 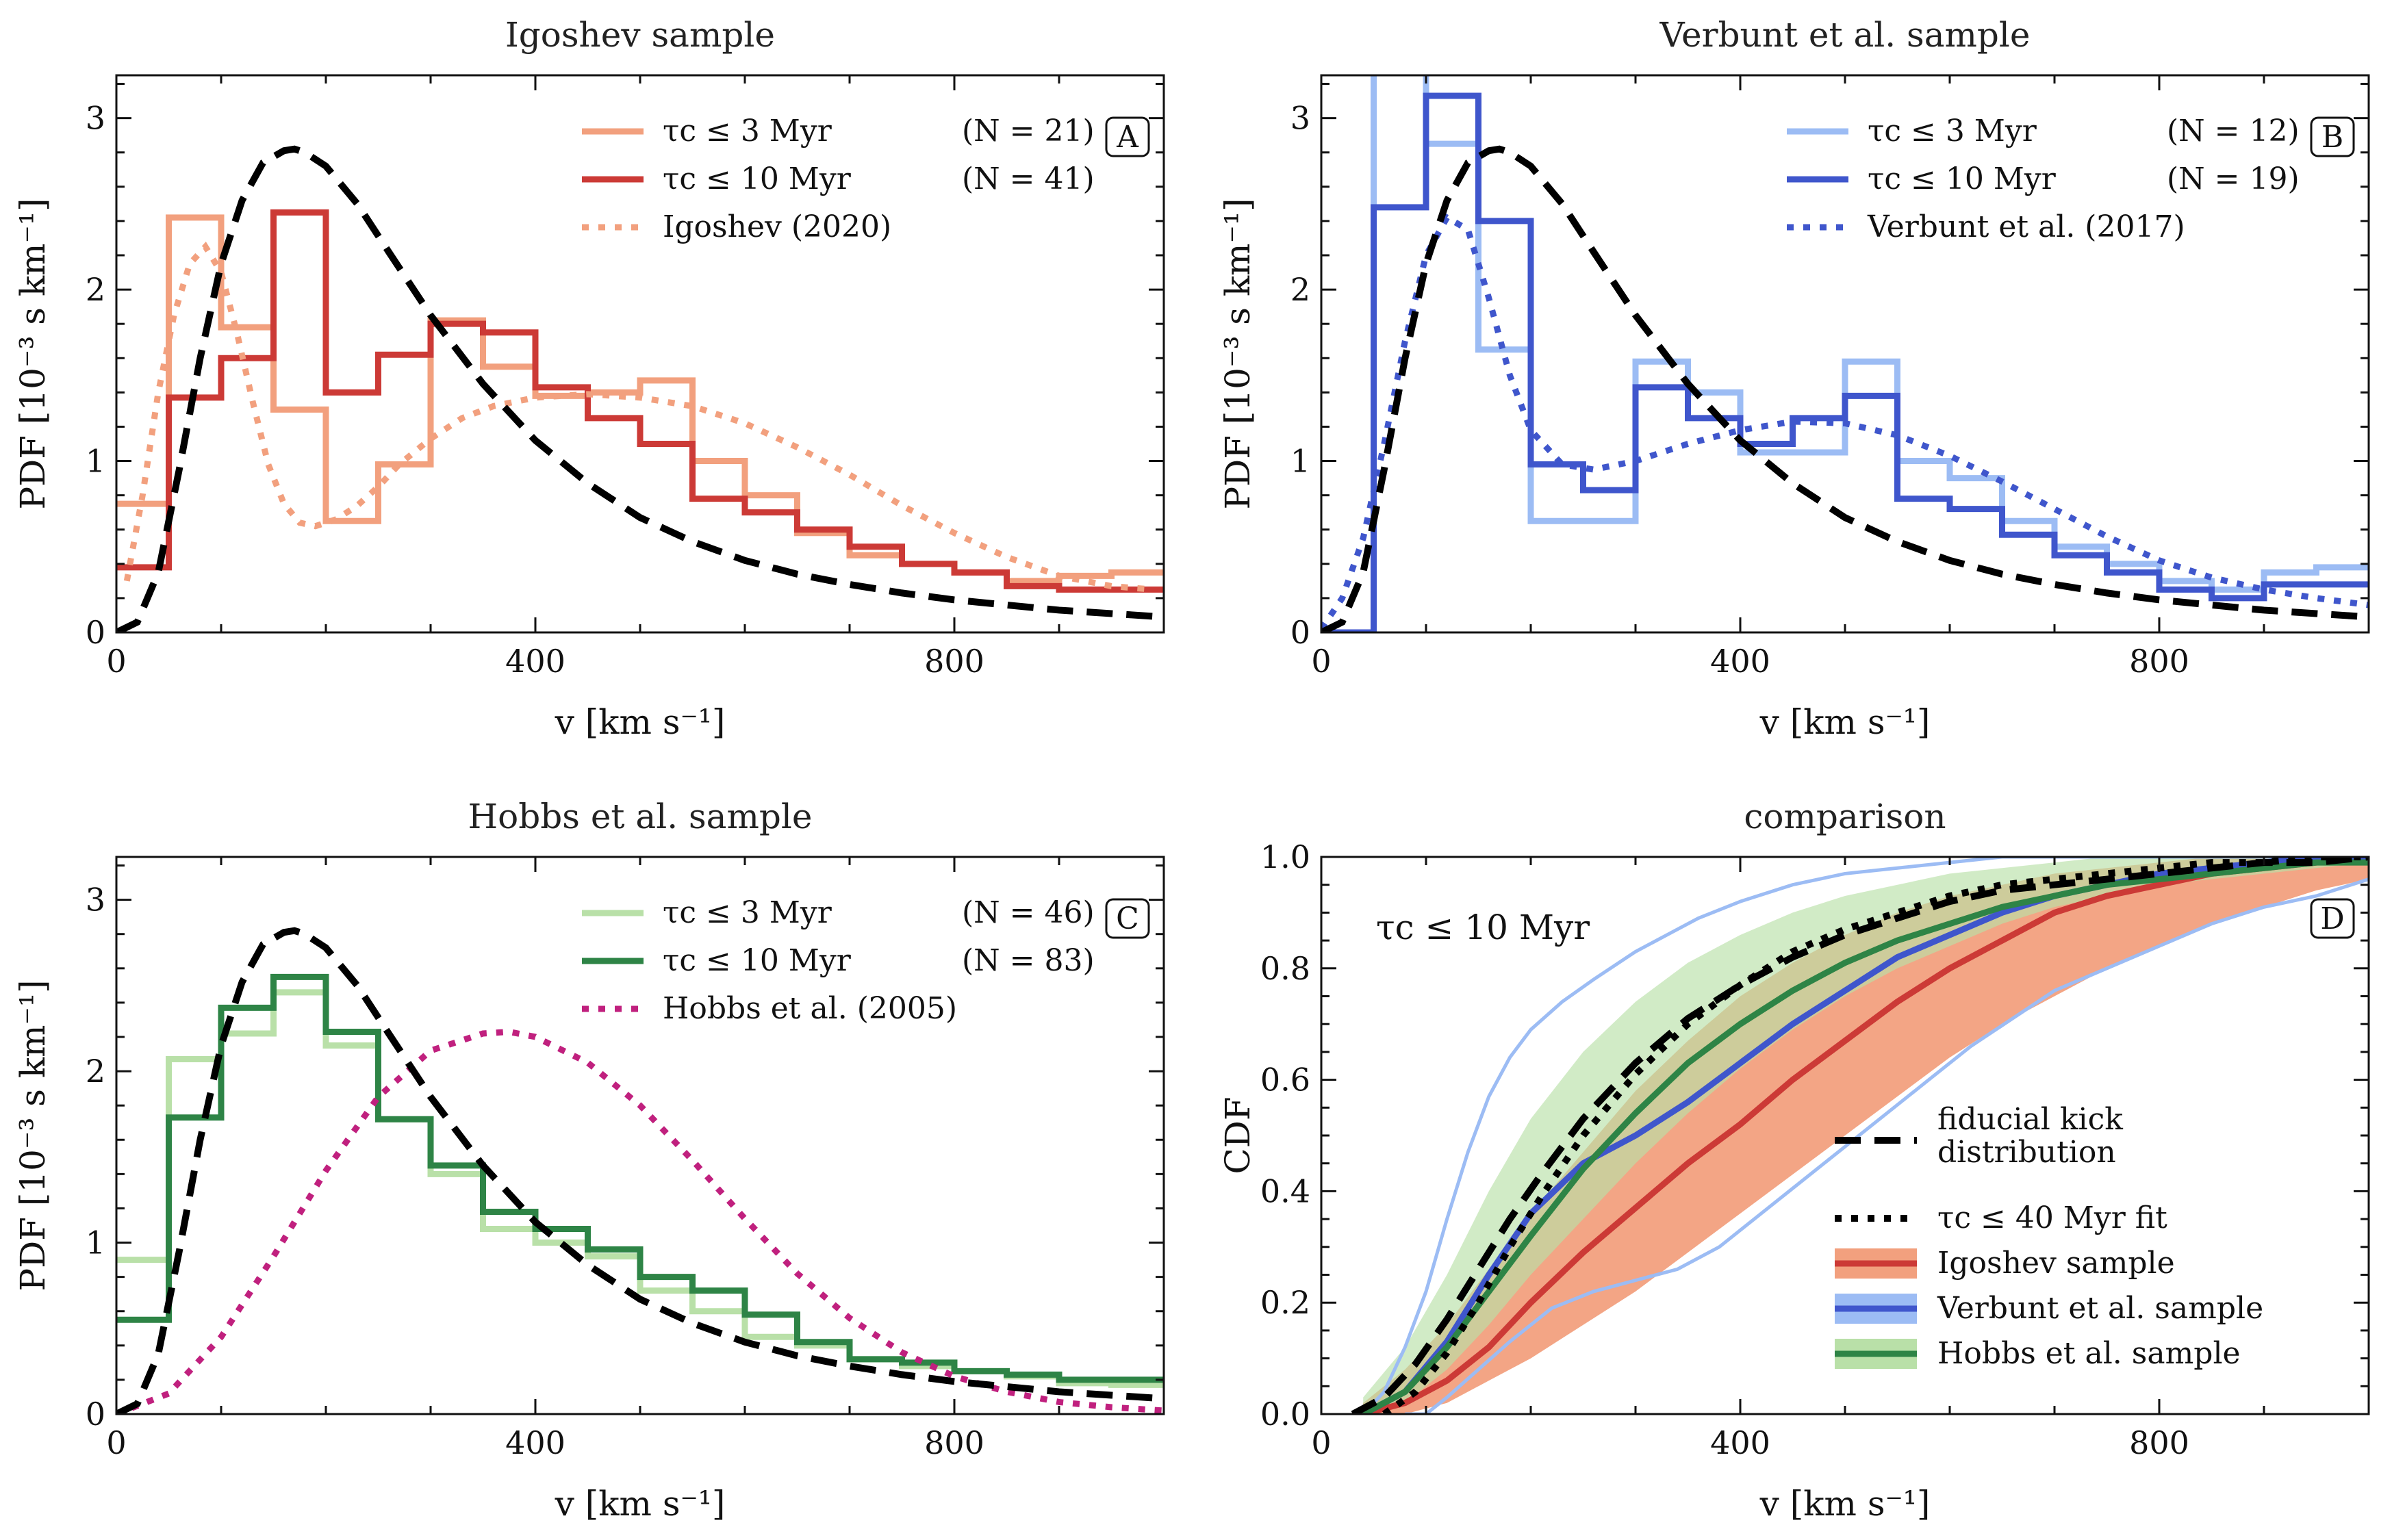 I want to click on y-tick-label: 0.8, so click(x=1285, y=968).